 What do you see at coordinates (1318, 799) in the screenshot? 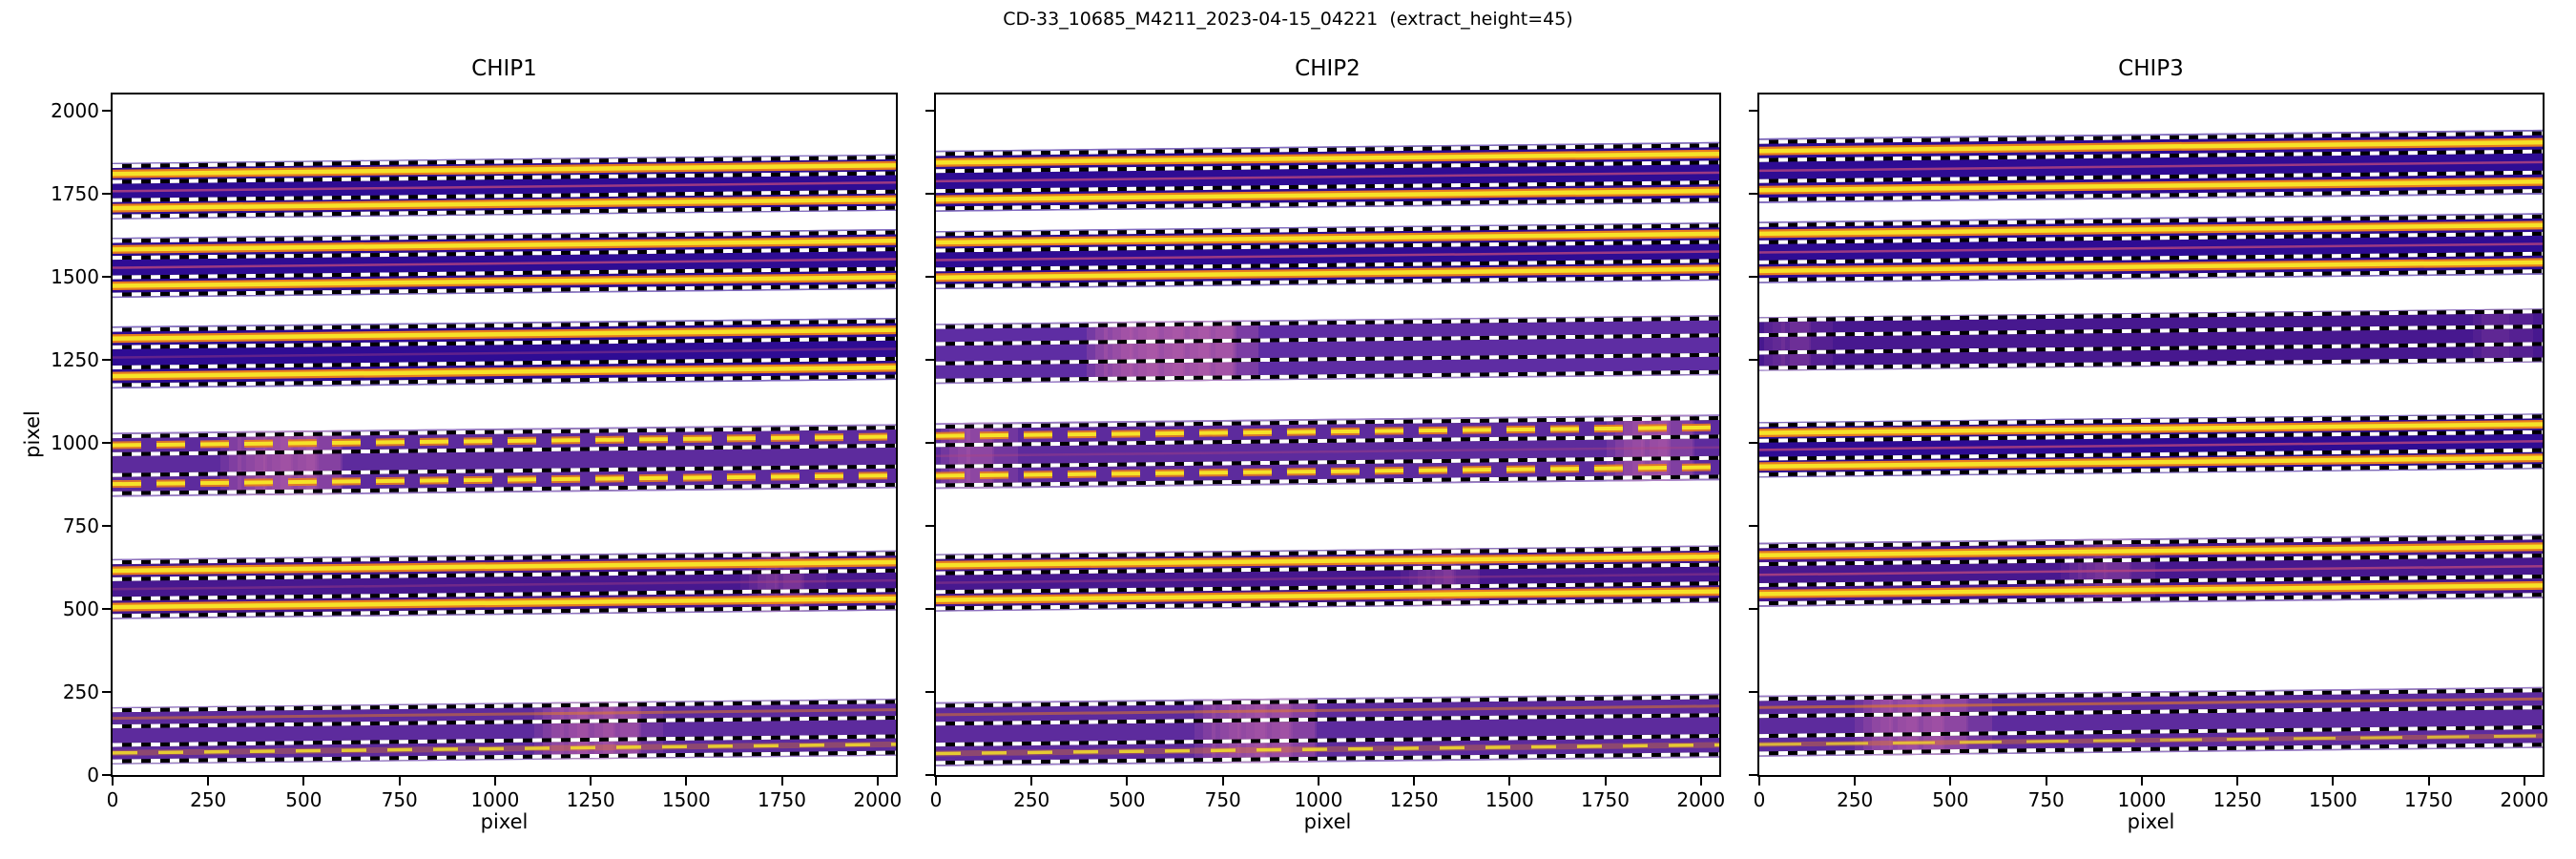
I see `x-tick-label: 1000` at bounding box center [1318, 799].